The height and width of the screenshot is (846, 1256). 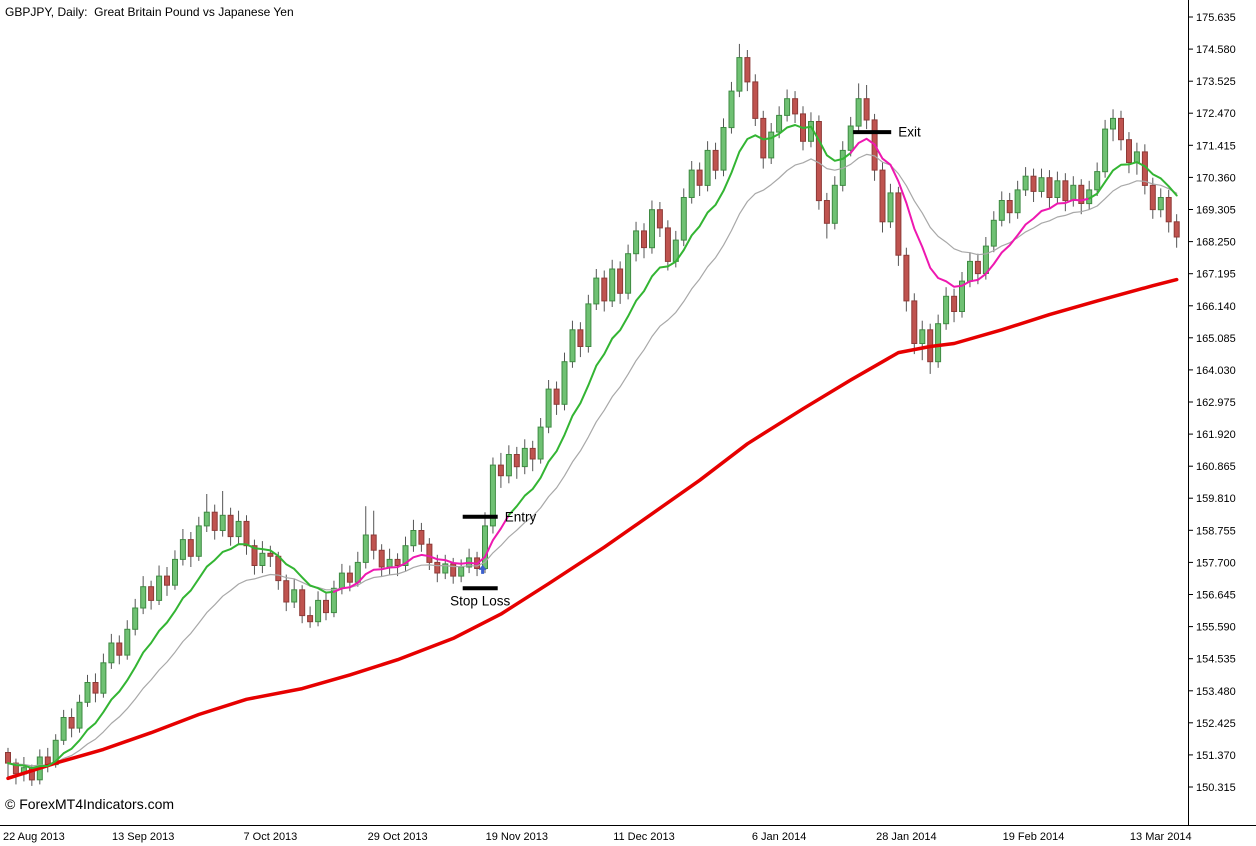 What do you see at coordinates (1216, 756) in the screenshot?
I see `price-tick-label: 151.370` at bounding box center [1216, 756].